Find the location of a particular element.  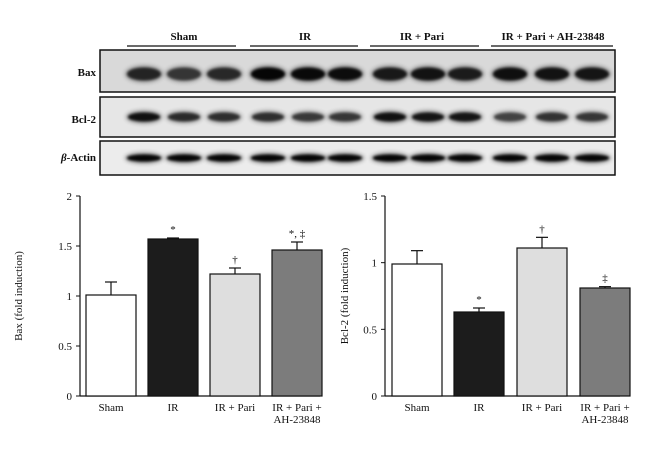

blot-panel-bax: Bax is located at coordinates (347, 71).